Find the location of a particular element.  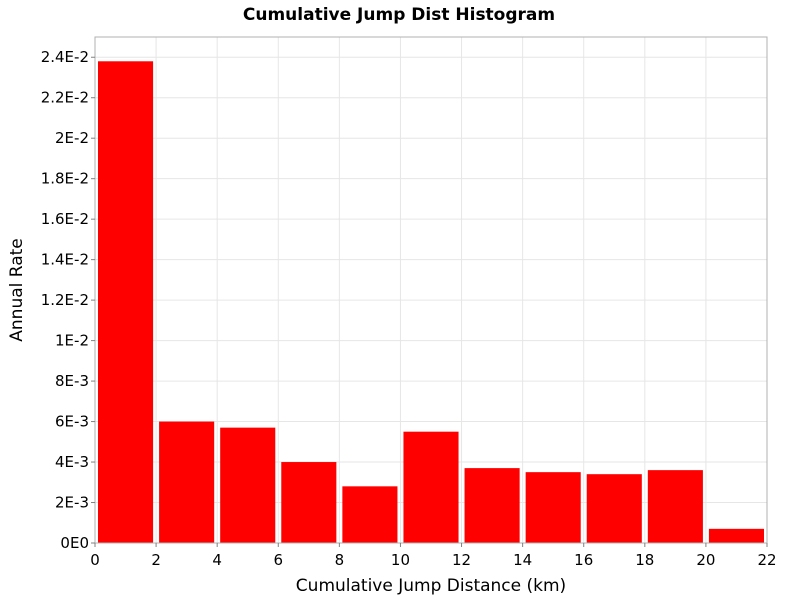

x-tick-label: 16 is located at coordinates (583, 560).